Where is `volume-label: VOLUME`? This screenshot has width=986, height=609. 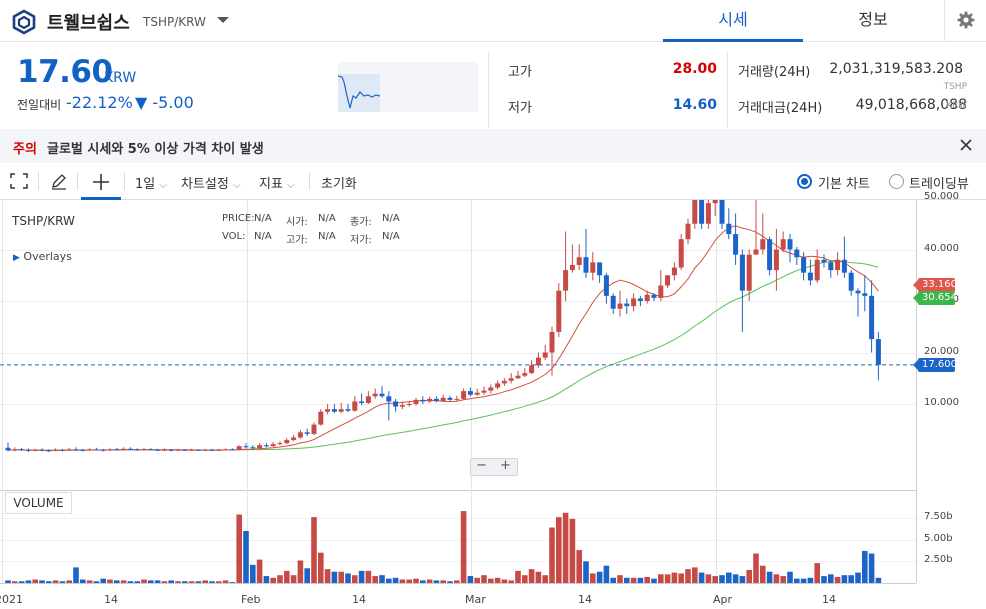
volume-label: VOLUME is located at coordinates (38, 503).